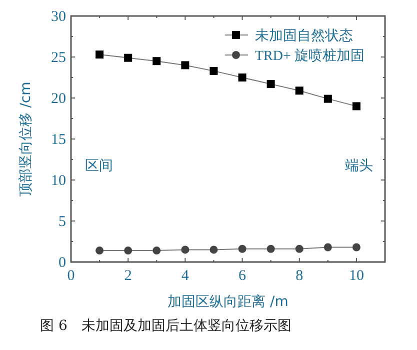 This screenshot has width=417, height=350. Describe the element at coordinates (242, 276) in the screenshot. I see `x-tick-label: 6` at that location.